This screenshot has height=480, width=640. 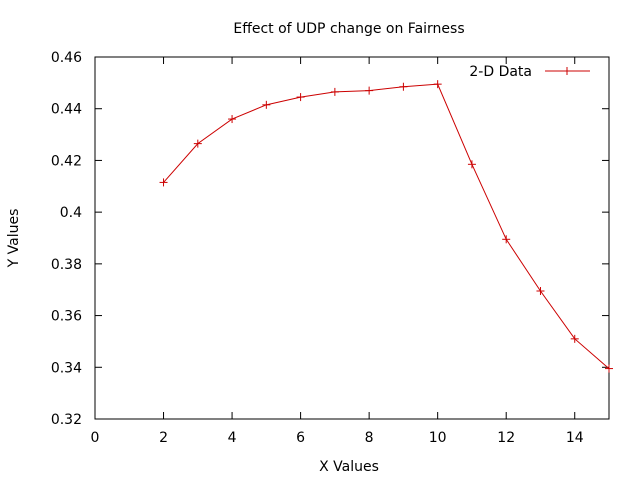 What do you see at coordinates (349, 467) in the screenshot?
I see `x-axis-title: X Values` at bounding box center [349, 467].